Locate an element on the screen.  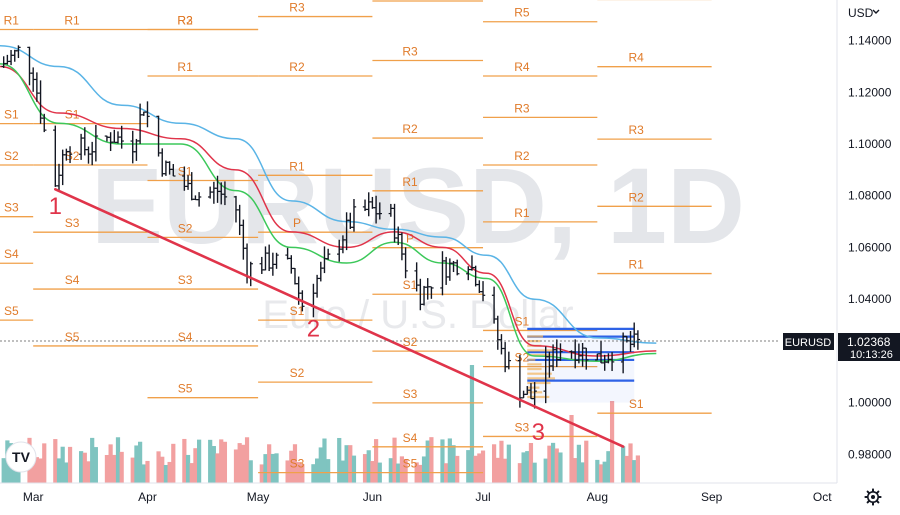
currency-menu: USD is located at coordinates (864, 13).